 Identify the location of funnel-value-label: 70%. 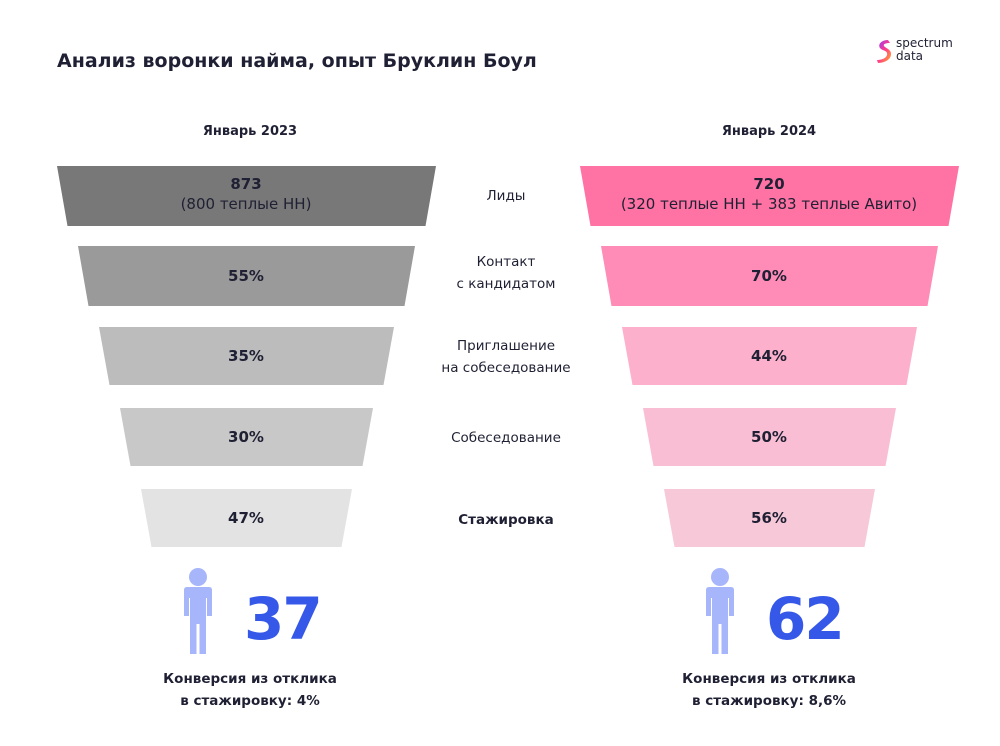
(769, 276).